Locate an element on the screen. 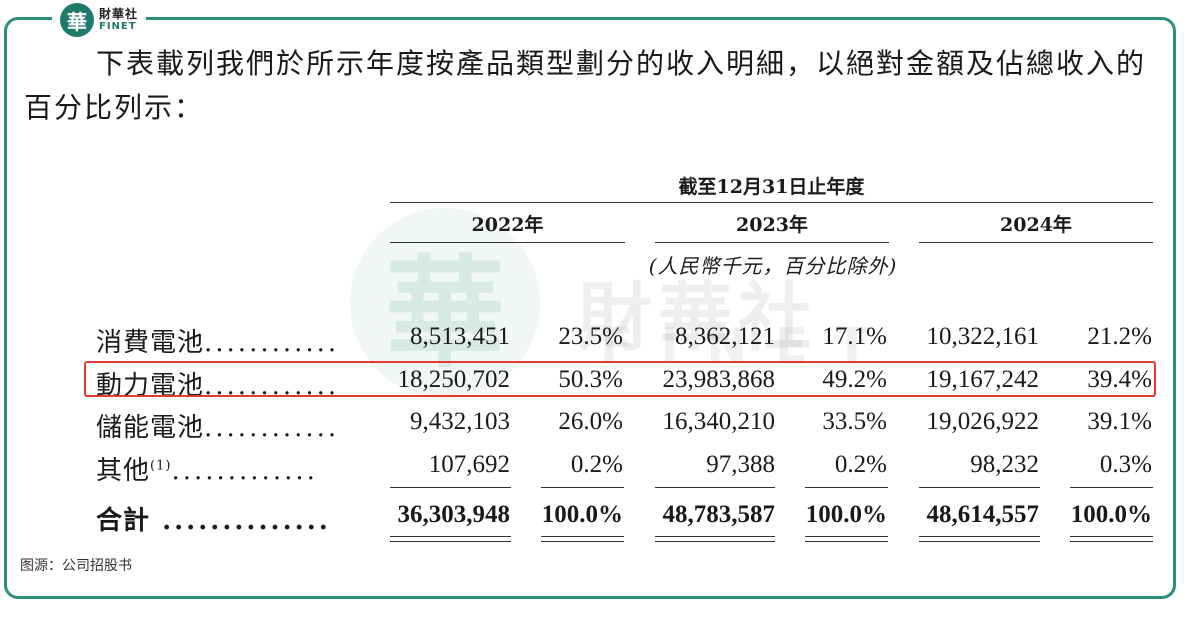 This screenshot has width=1184, height=625. year-2024: 2024年 is located at coordinates (1036, 225).